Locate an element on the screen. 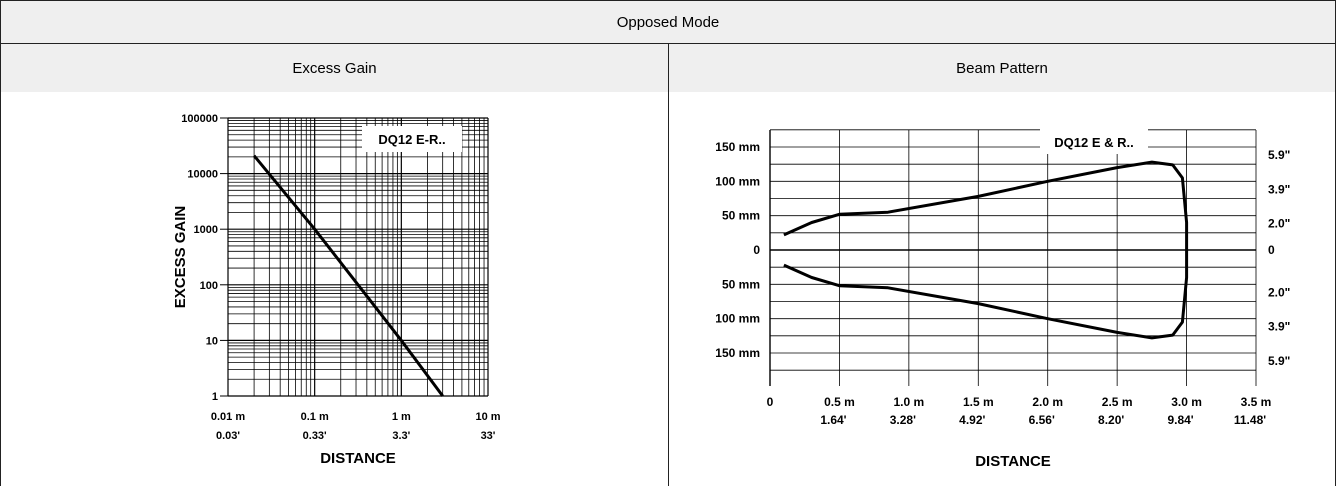 The image size is (1336, 486). x-tick-label-feet: 9.84' is located at coordinates (1180, 420).